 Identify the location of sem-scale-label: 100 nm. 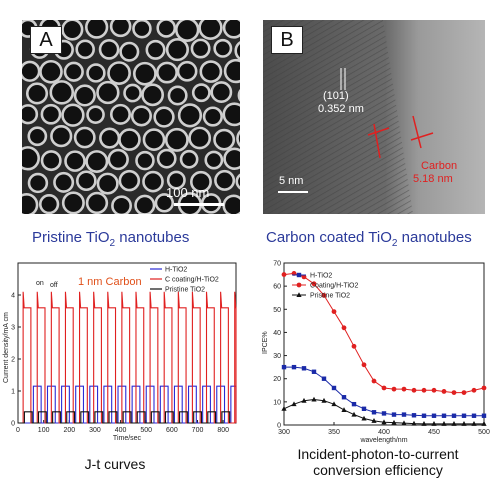
(188, 192).